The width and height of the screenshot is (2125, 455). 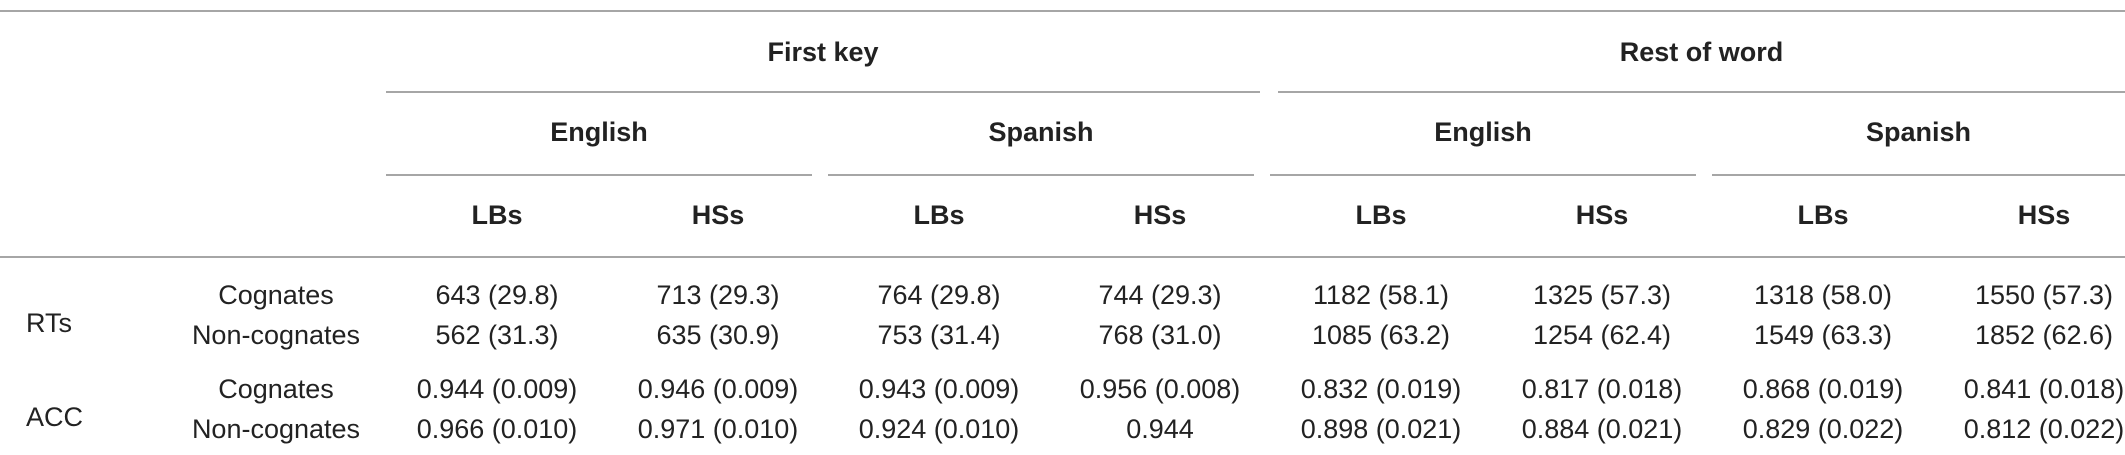 What do you see at coordinates (1823, 295) in the screenshot?
I see `table-cell: 1318 (58.0)` at bounding box center [1823, 295].